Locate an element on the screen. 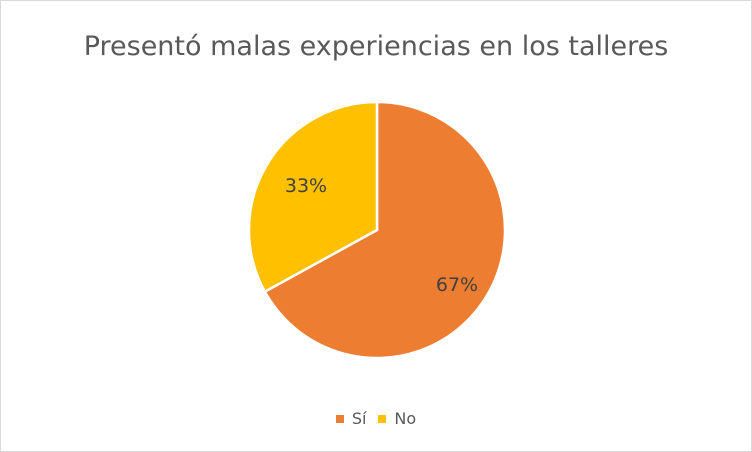 This screenshot has height=452, width=752. legend: Sí No is located at coordinates (376, 418).